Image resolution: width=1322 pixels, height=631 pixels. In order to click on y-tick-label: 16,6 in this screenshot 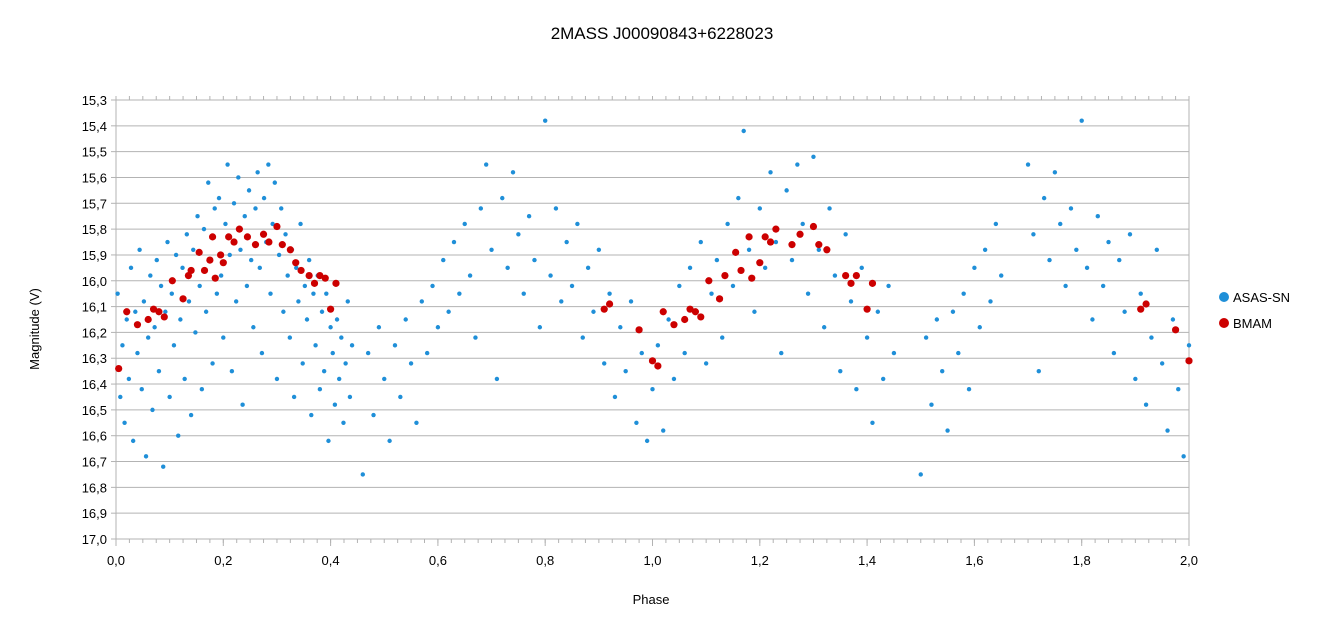, I will do `click(94, 436)`.